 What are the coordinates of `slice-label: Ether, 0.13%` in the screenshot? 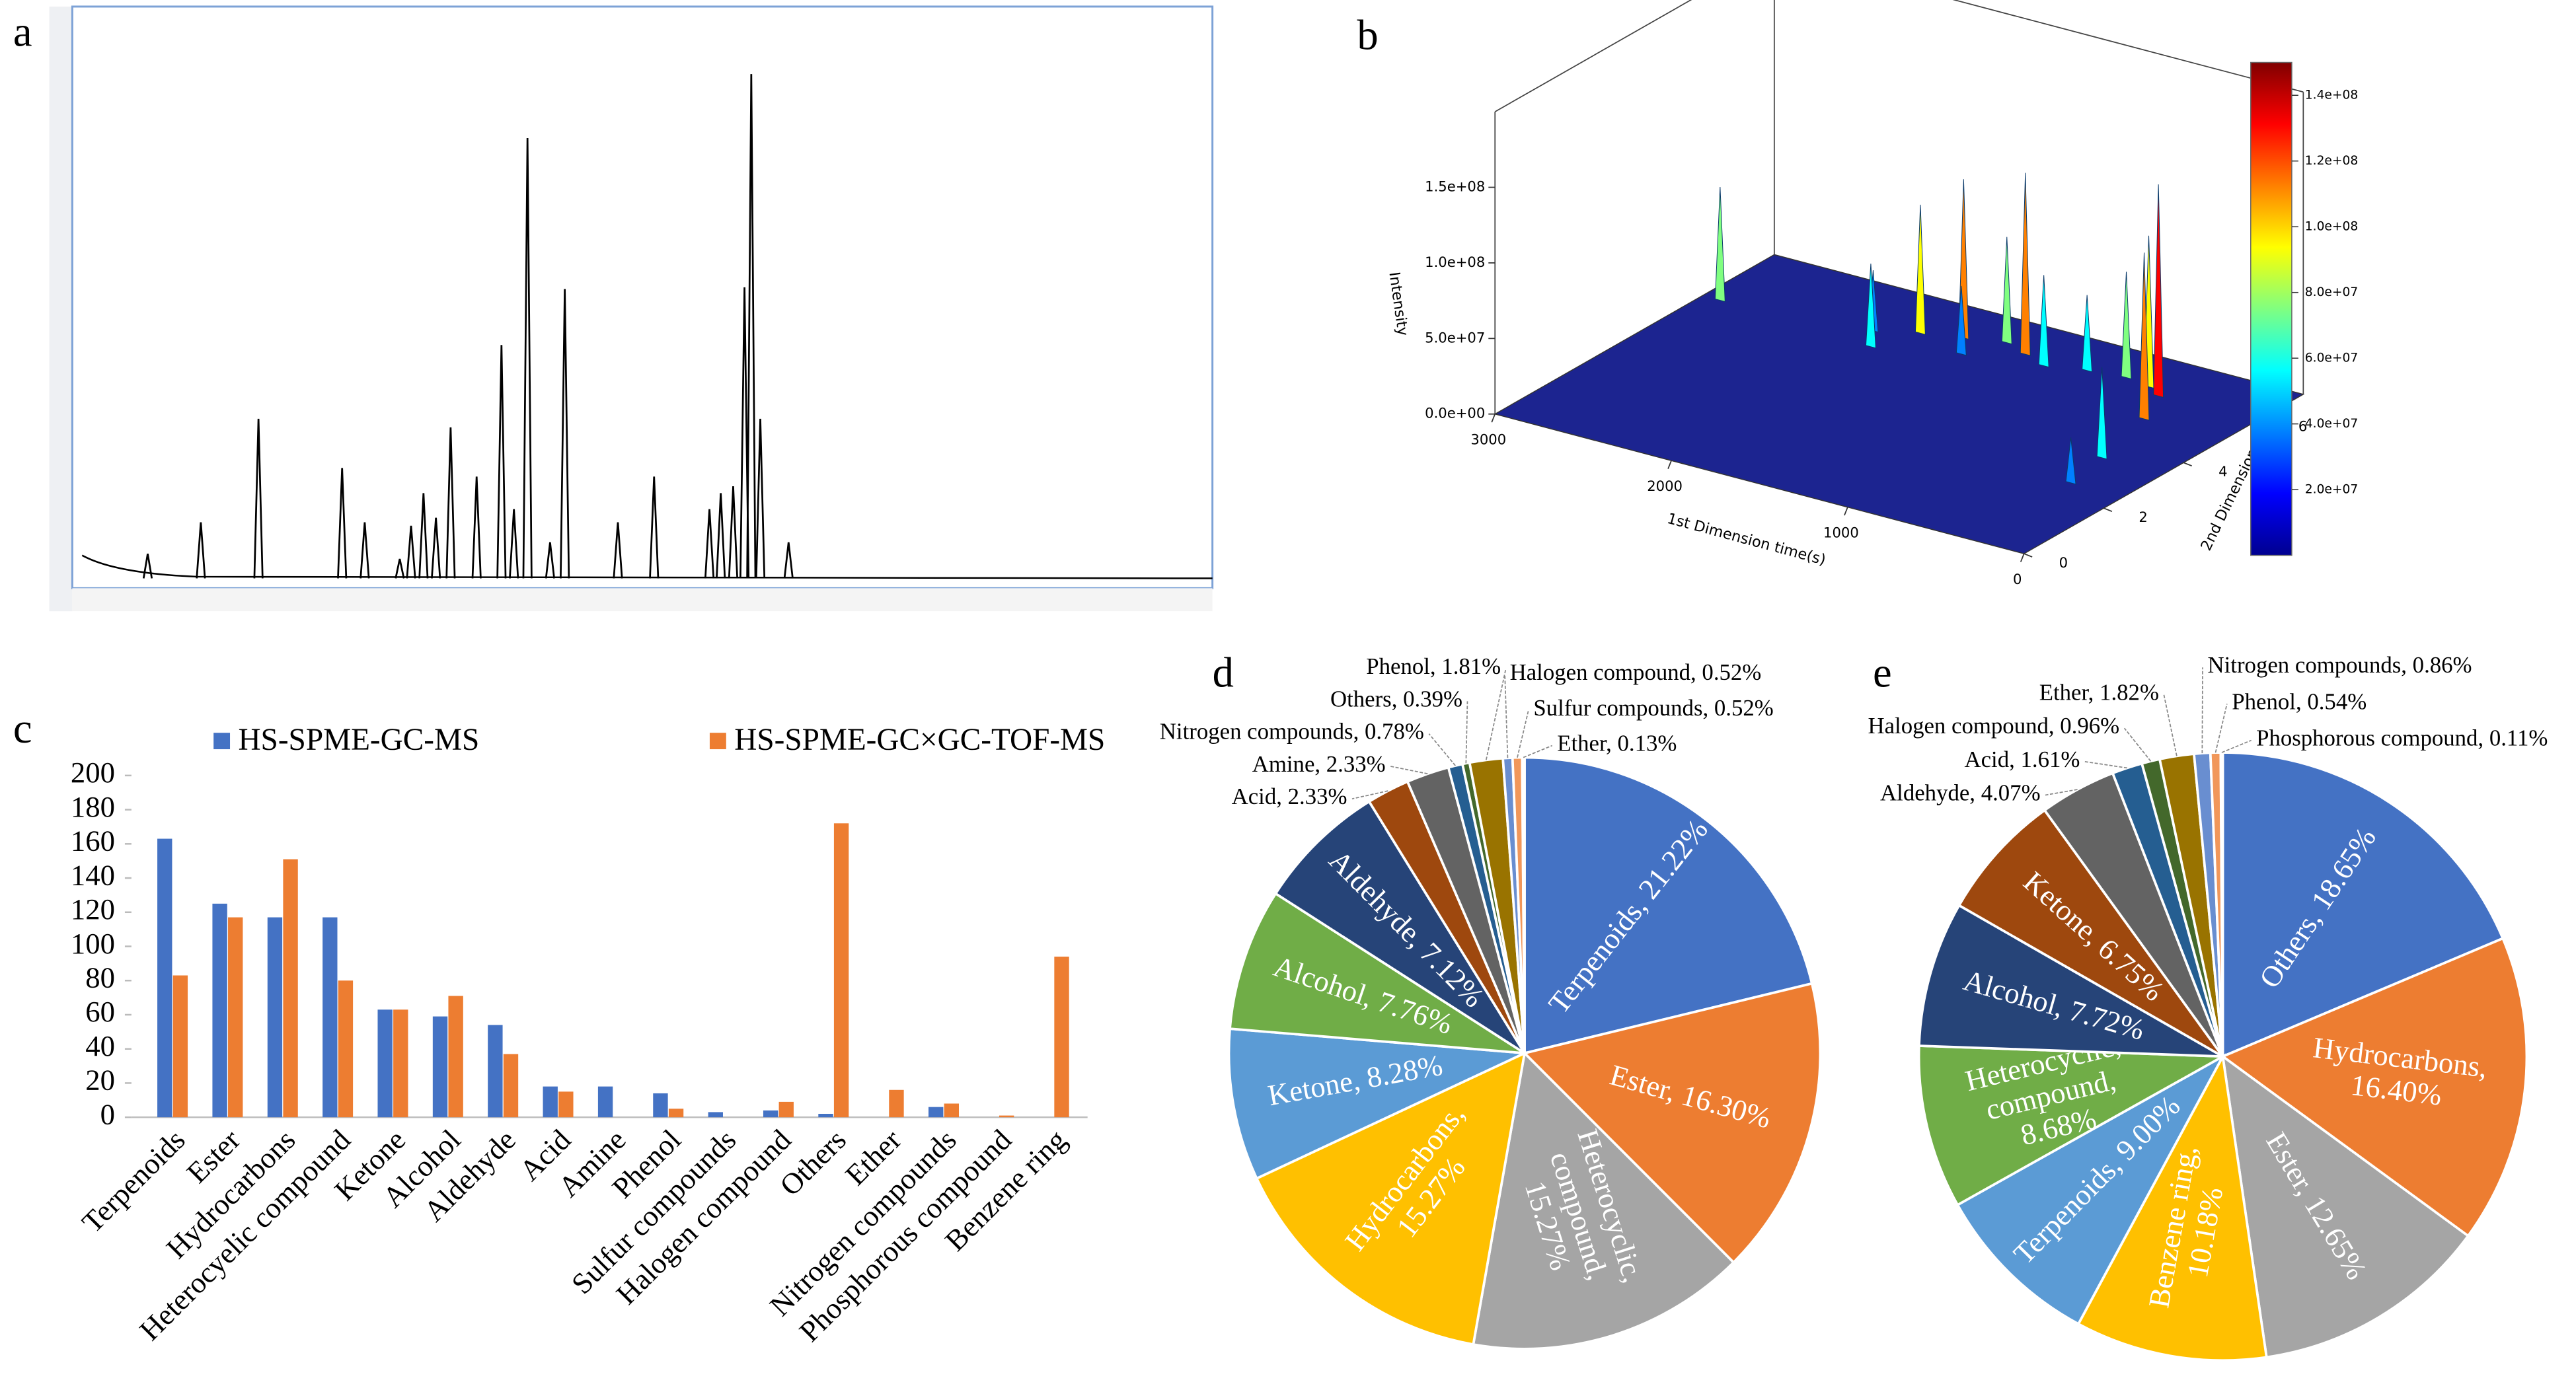 It's located at (1617, 743).